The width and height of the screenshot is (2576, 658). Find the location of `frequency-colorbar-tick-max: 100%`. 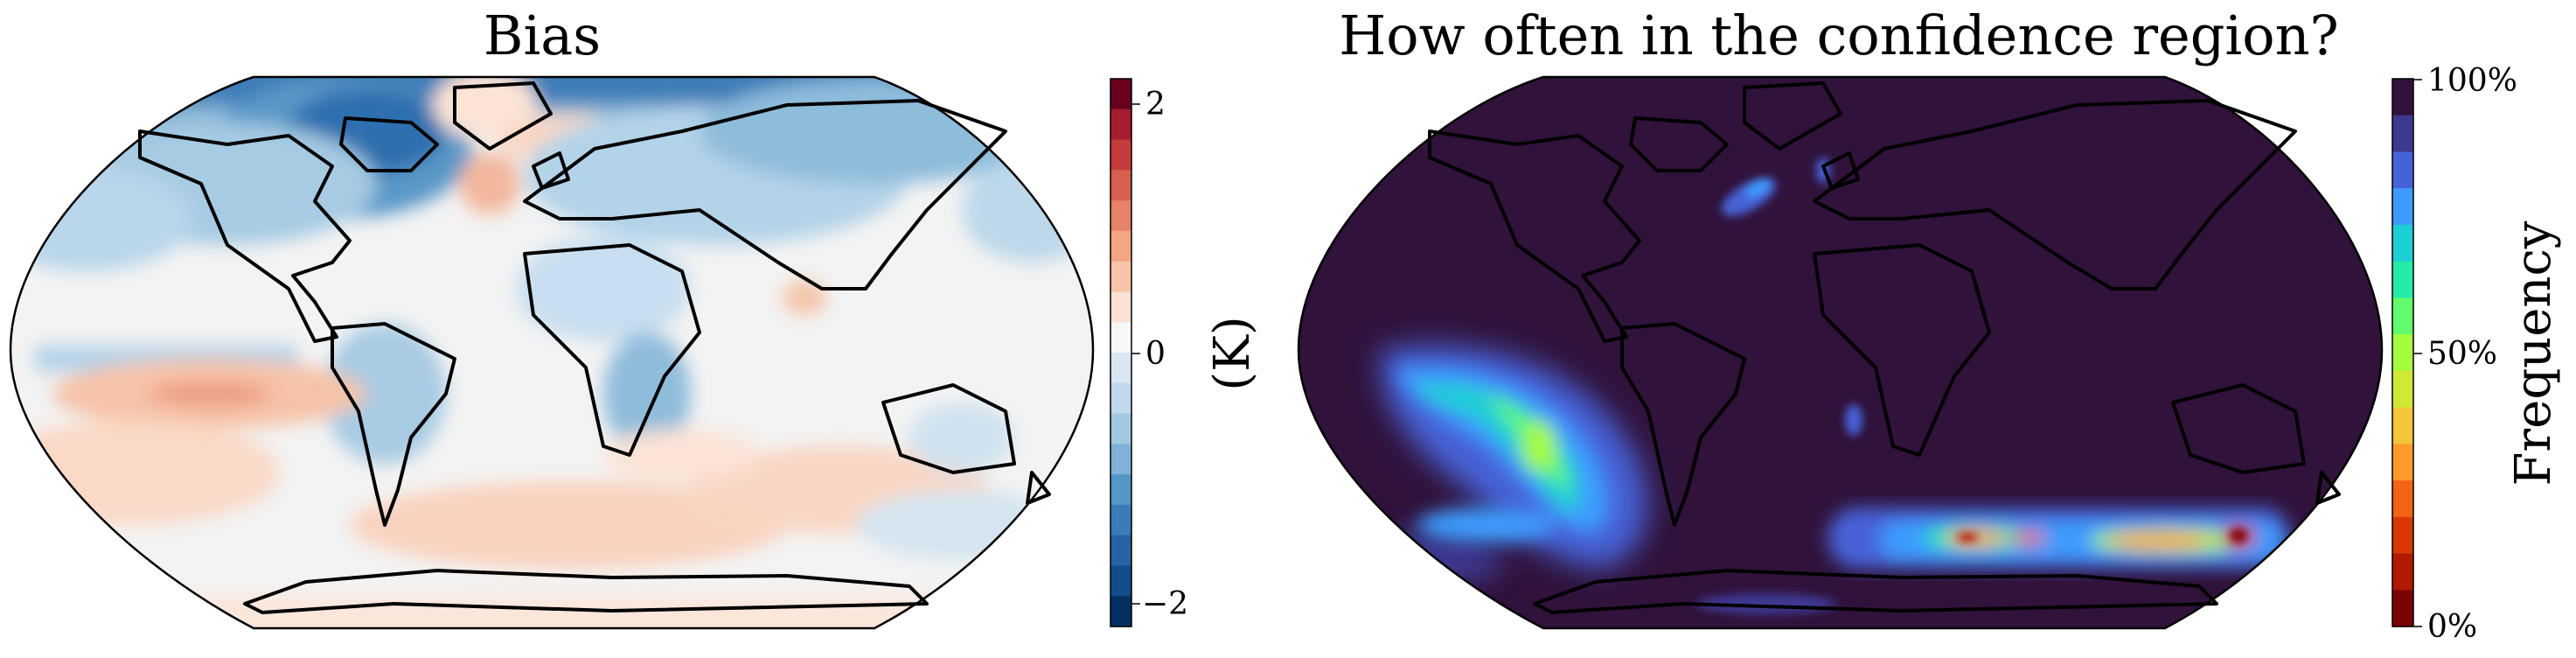

frequency-colorbar-tick-max: 100% is located at coordinates (2472, 81).